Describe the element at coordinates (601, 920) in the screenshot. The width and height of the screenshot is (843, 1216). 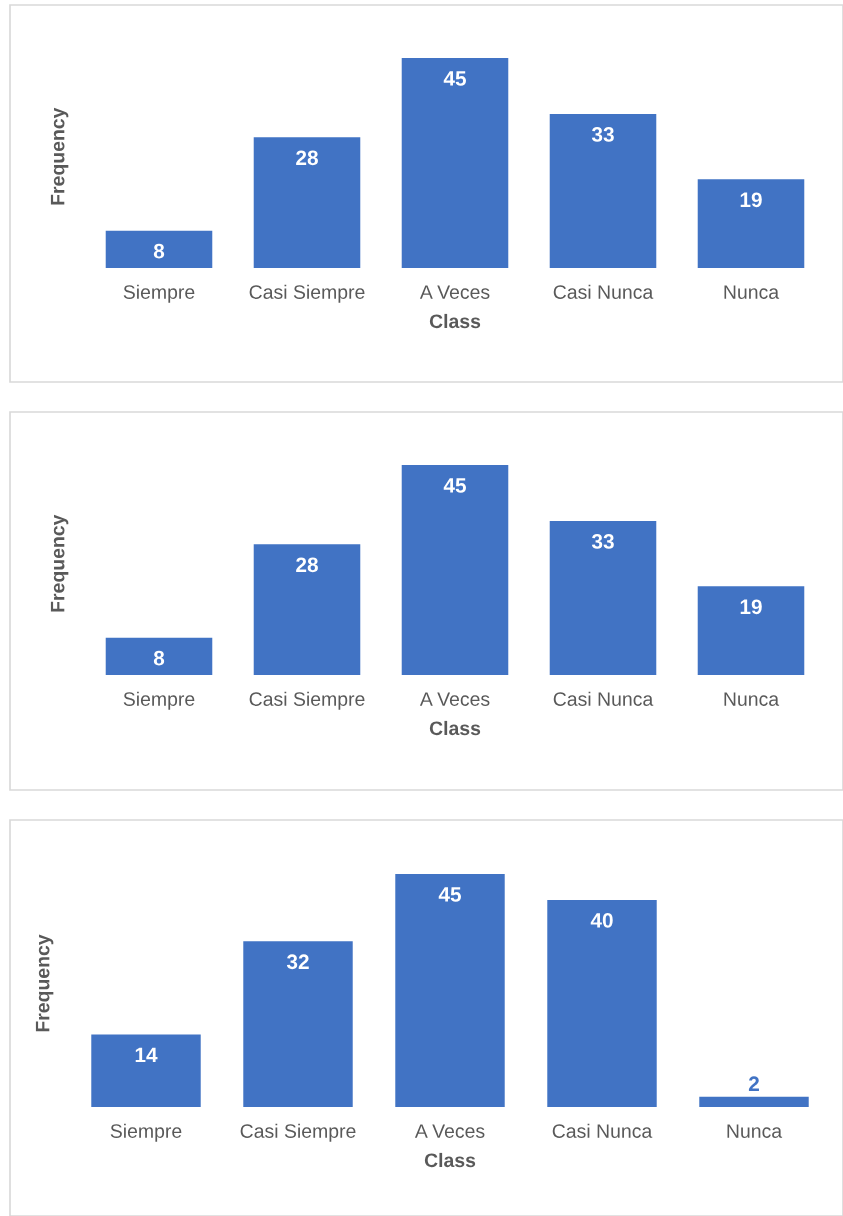
I see `data-label: 40` at that location.